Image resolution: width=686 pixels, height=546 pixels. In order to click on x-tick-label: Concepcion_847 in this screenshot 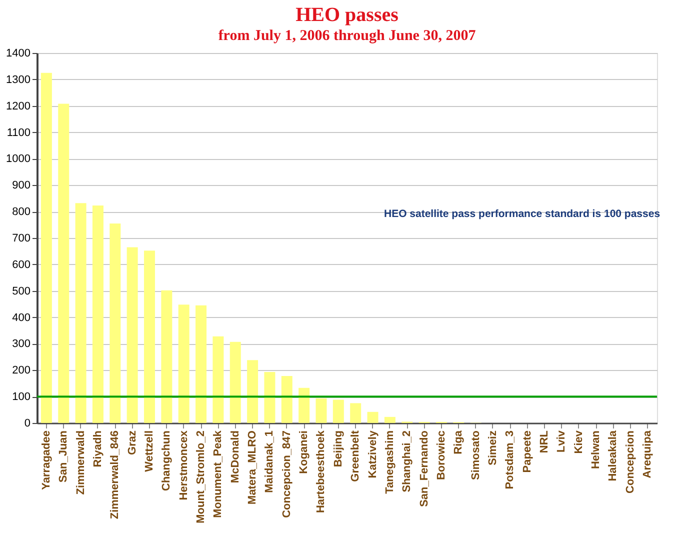, I will do `click(286, 474)`.